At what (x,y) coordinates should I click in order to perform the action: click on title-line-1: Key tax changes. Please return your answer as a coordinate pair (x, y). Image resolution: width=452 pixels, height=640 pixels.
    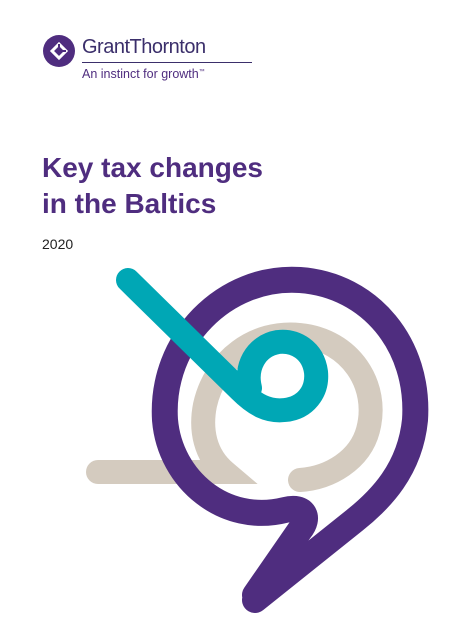
    Looking at the image, I should click on (152, 167).